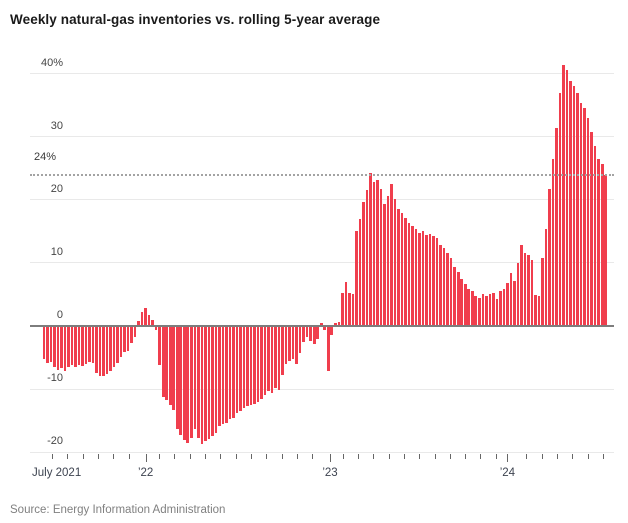 This screenshot has height=523, width=628. What do you see at coordinates (507, 473) in the screenshot?
I see `x-year-label: ’24` at bounding box center [507, 473].